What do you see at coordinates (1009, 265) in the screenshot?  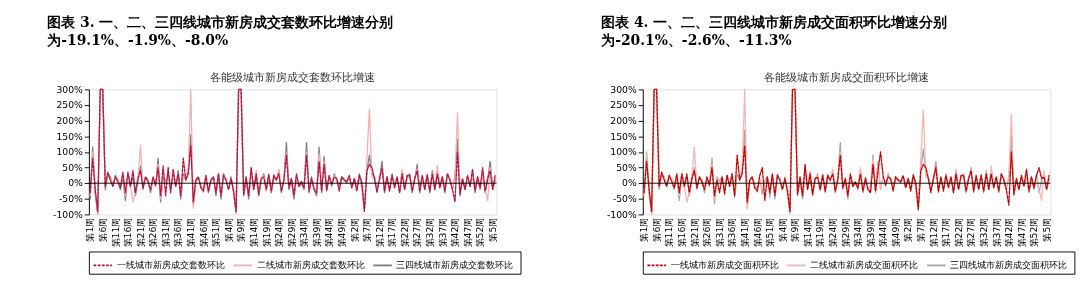 I see `legend-label: 三四线城市新房成交面积环比` at bounding box center [1009, 265].